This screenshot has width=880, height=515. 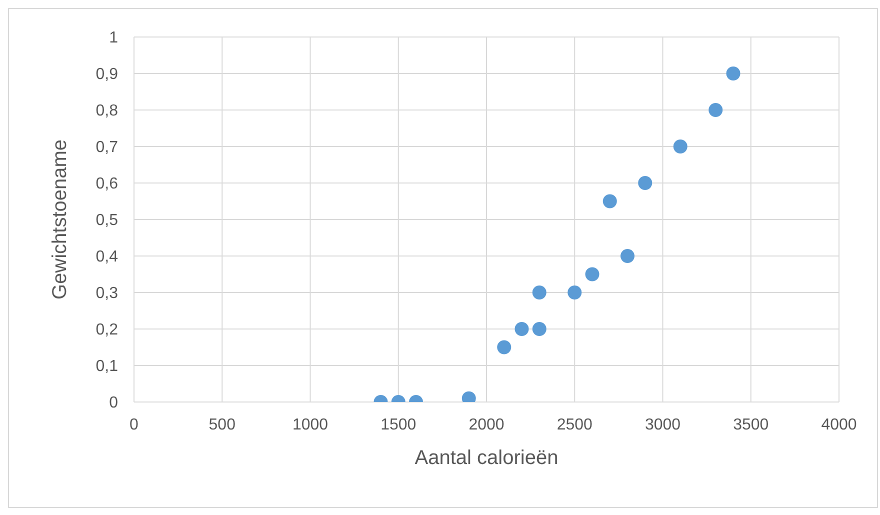 What do you see at coordinates (113, 38) in the screenshot?
I see `y-tick-label: 1` at bounding box center [113, 38].